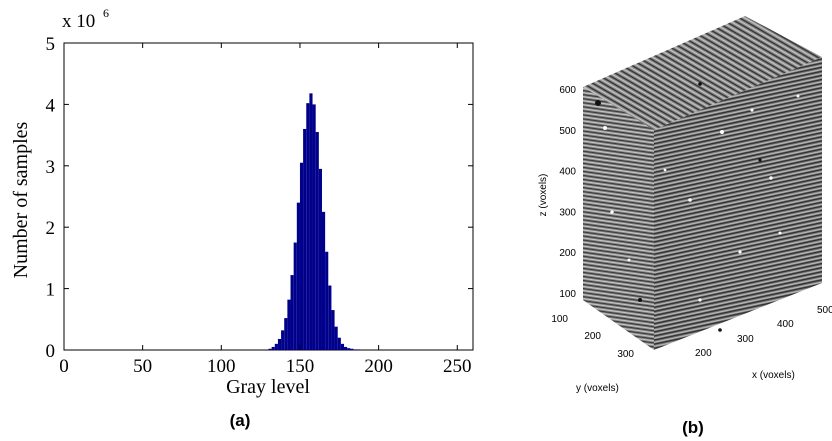 This screenshot has height=441, width=832. I want to click on volume-y-axis-label: y (voxels), so click(597, 388).